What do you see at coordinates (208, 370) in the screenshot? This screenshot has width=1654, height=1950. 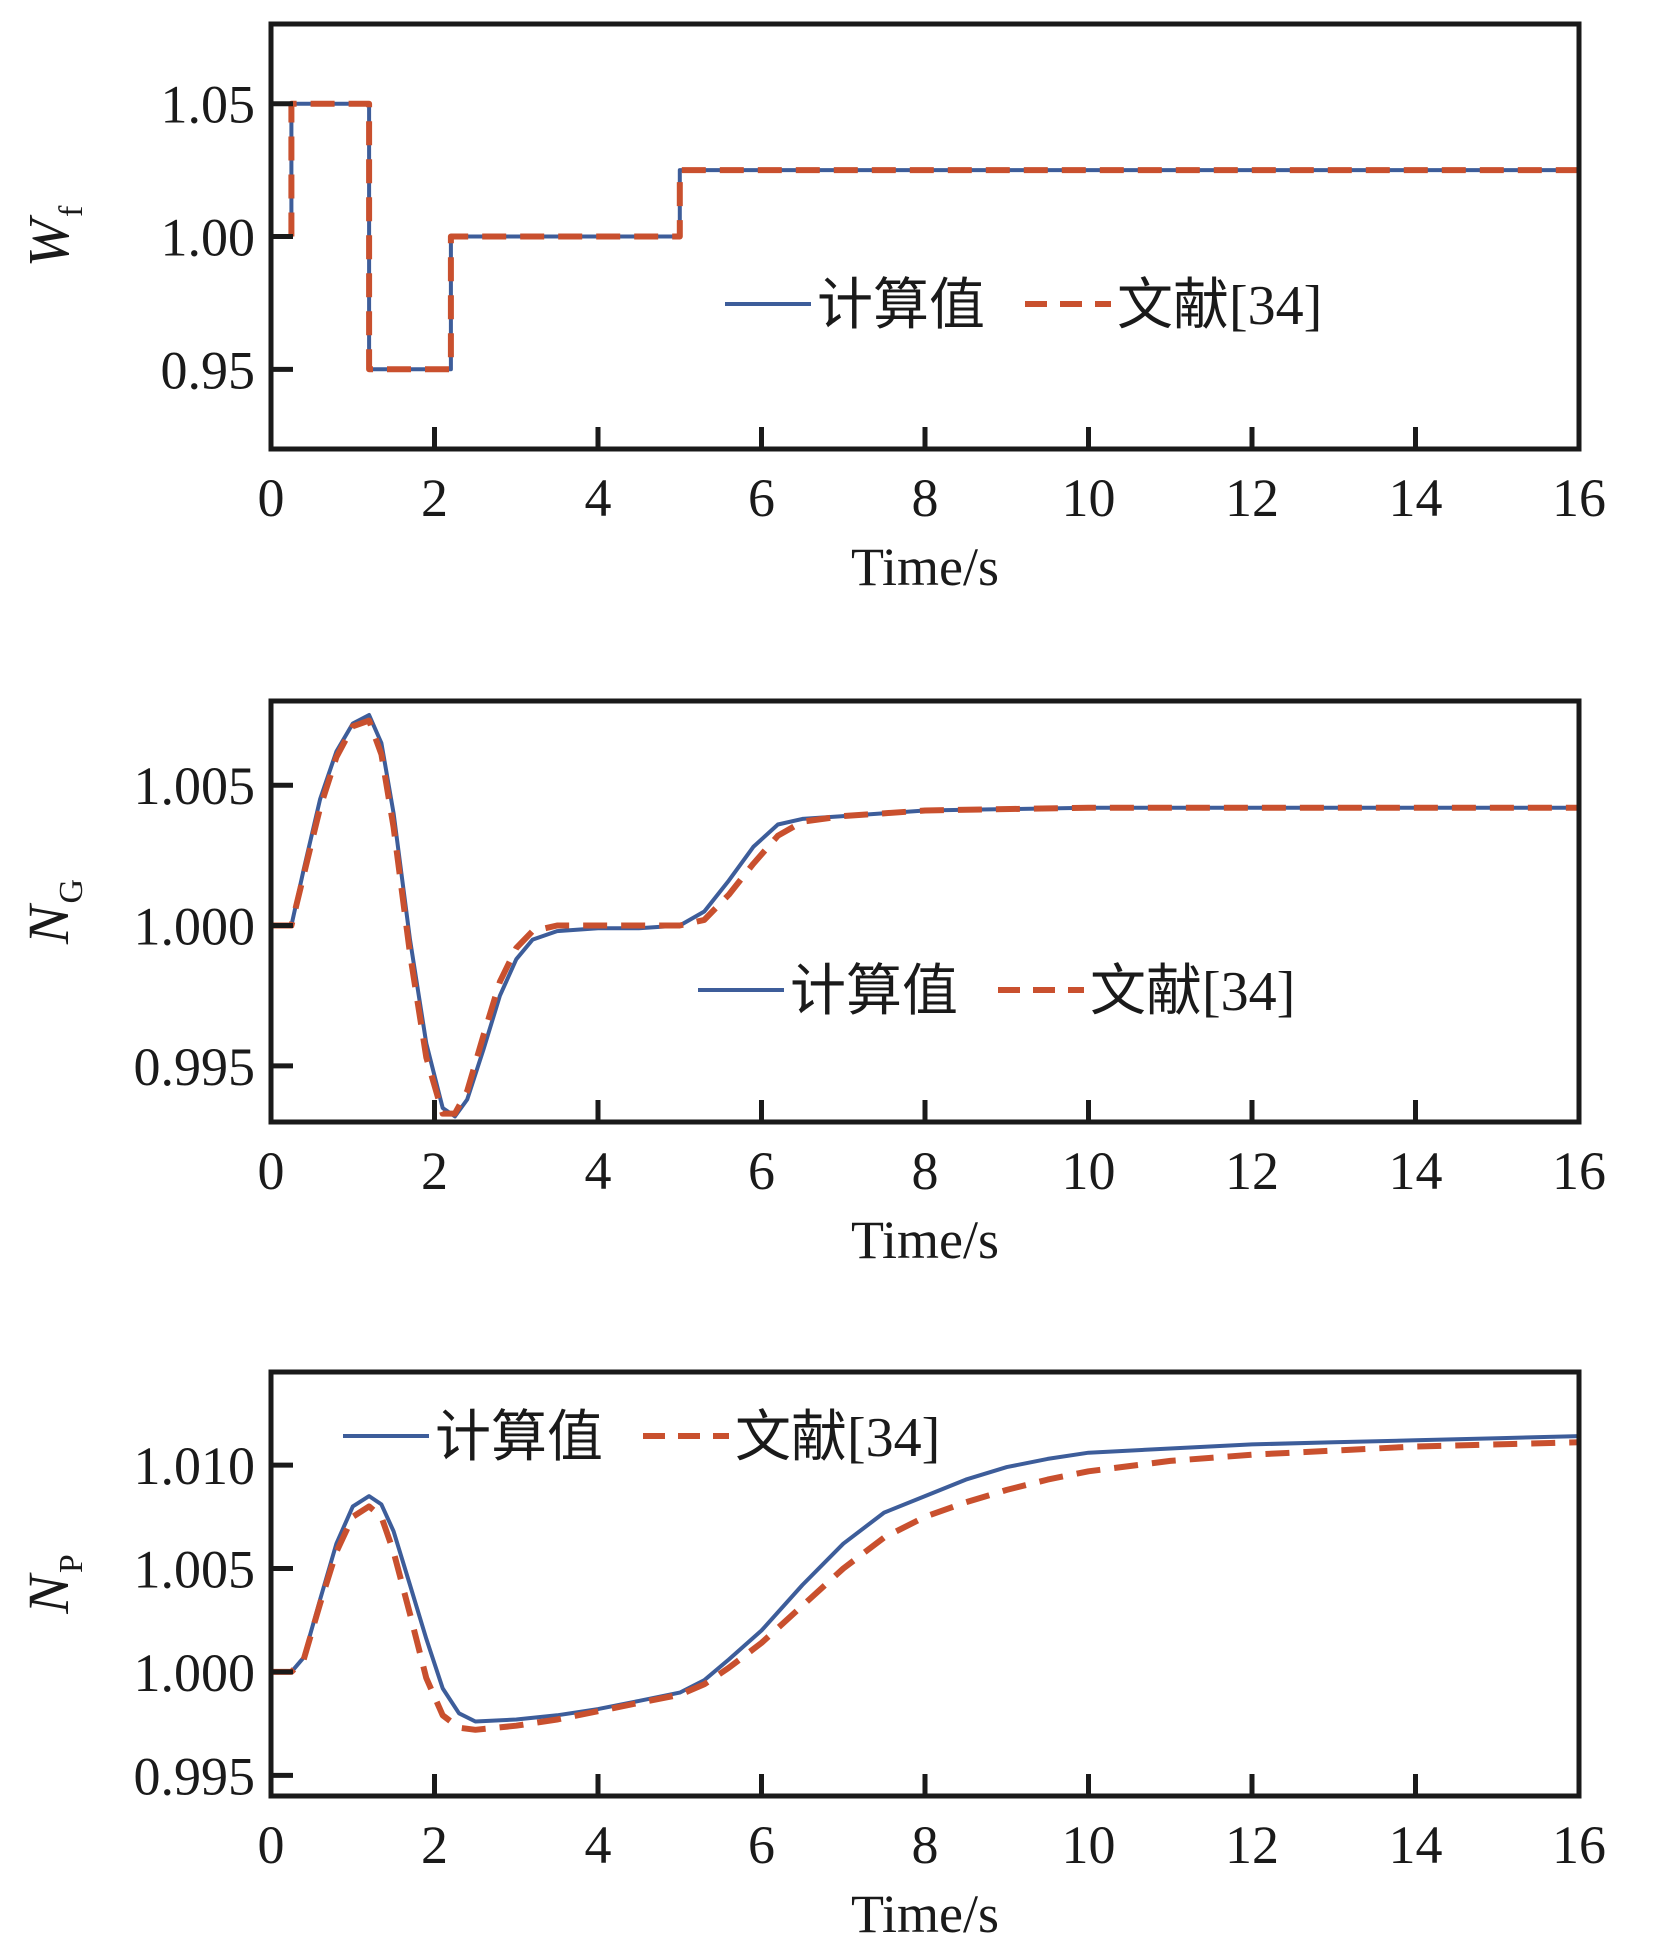 I see `y-tick-label: 0.95` at bounding box center [208, 370].